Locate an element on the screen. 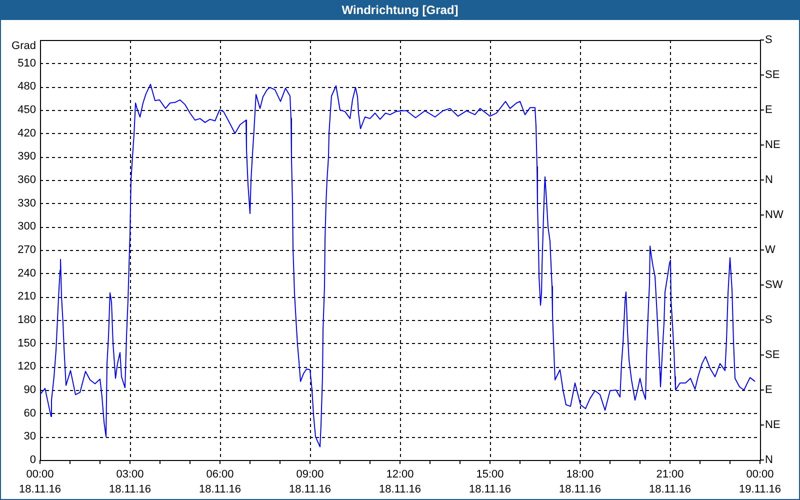 This screenshot has height=500, width=800. x-tick-label: 00:00 18.11.16 is located at coordinates (40, 482).